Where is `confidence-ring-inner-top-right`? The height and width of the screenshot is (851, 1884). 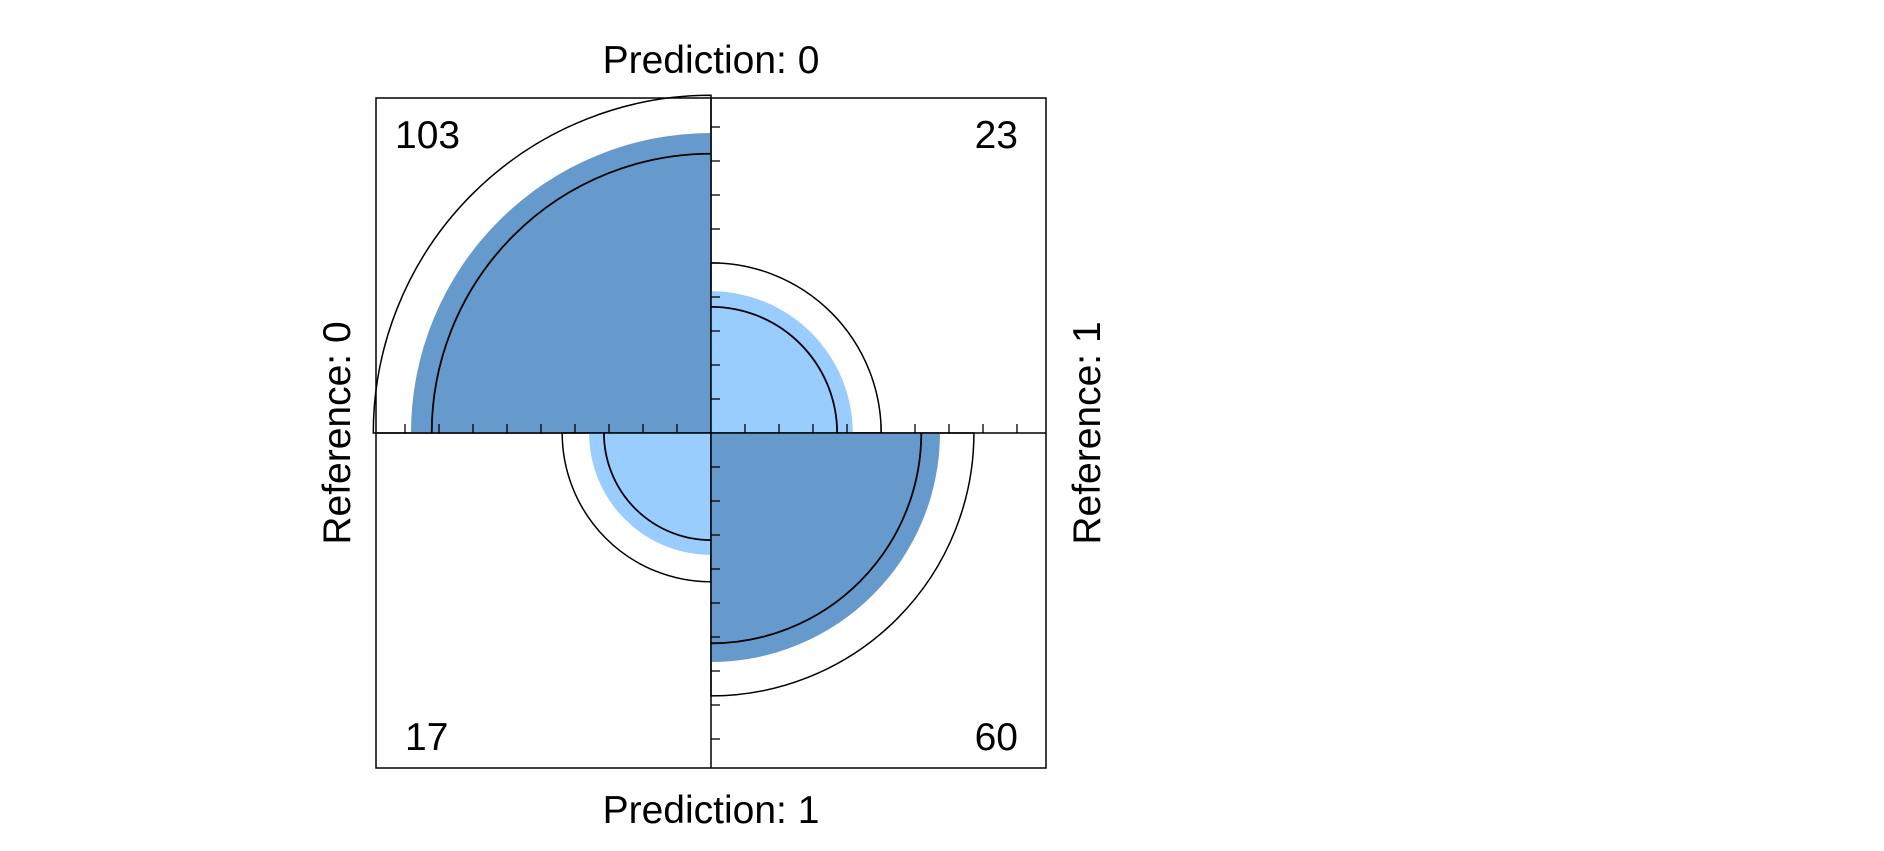
confidence-ring-inner-top-right is located at coordinates (774, 369).